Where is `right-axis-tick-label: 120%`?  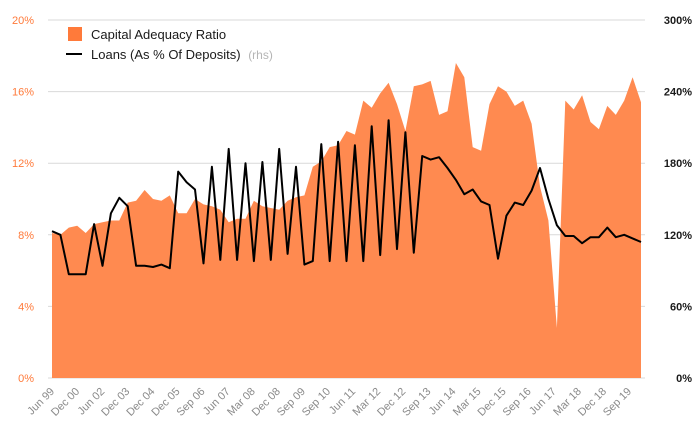
right-axis-tick-label: 120% is located at coordinates (678, 236).